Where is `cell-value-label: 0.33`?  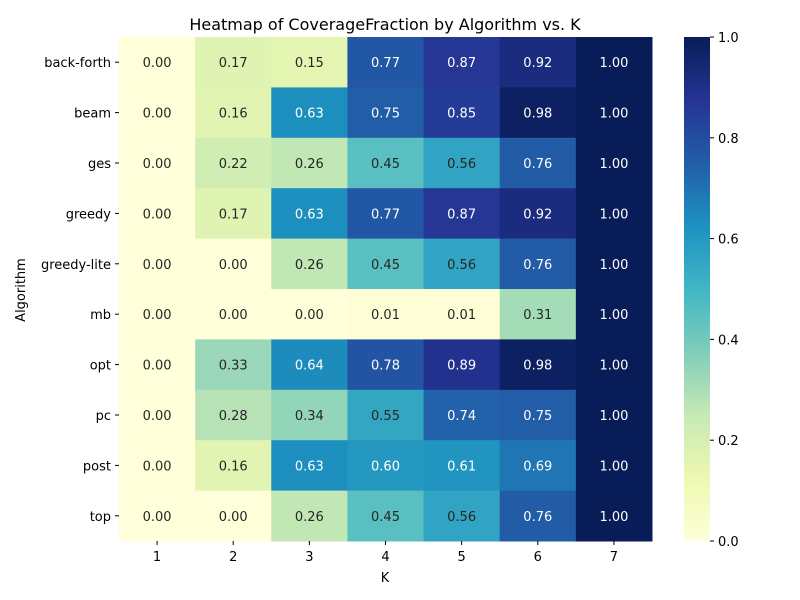
cell-value-label: 0.33 is located at coordinates (233, 366).